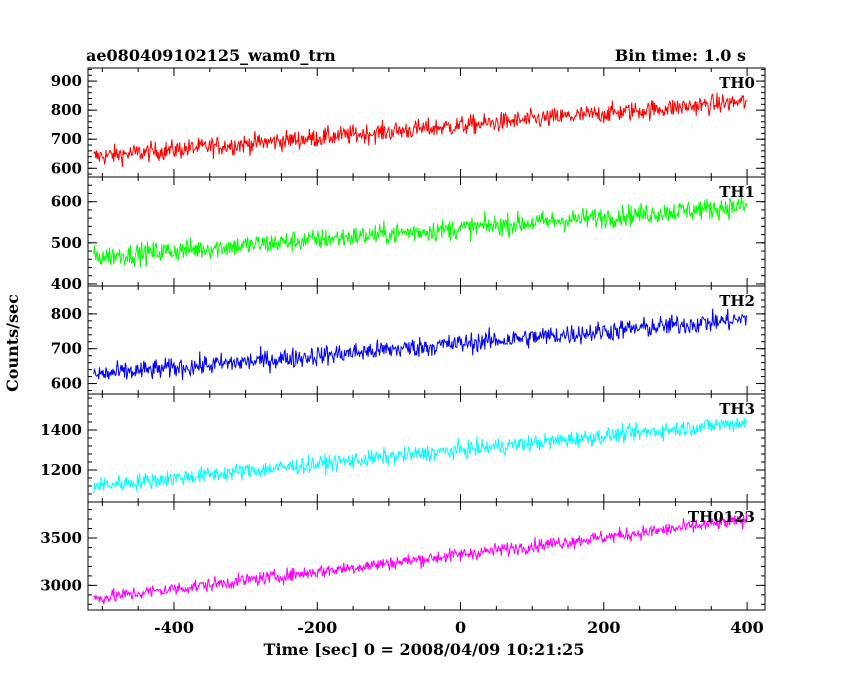  What do you see at coordinates (66, 243) in the screenshot?
I see `y-tick-label: 500` at bounding box center [66, 243].